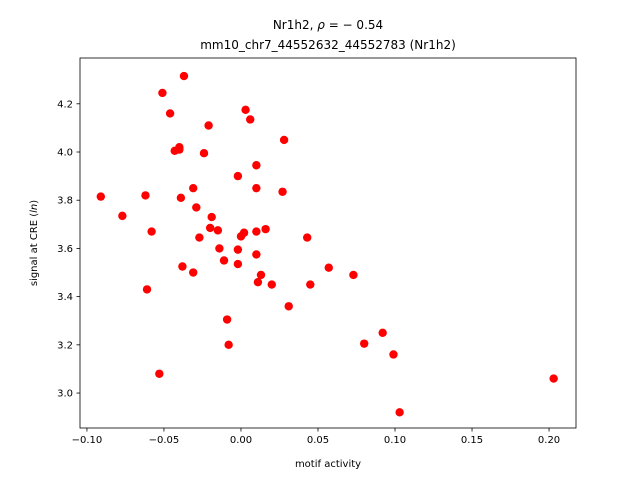 The image size is (640, 480). I want to click on y-tick-label-5: 4.0, so click(65, 153).